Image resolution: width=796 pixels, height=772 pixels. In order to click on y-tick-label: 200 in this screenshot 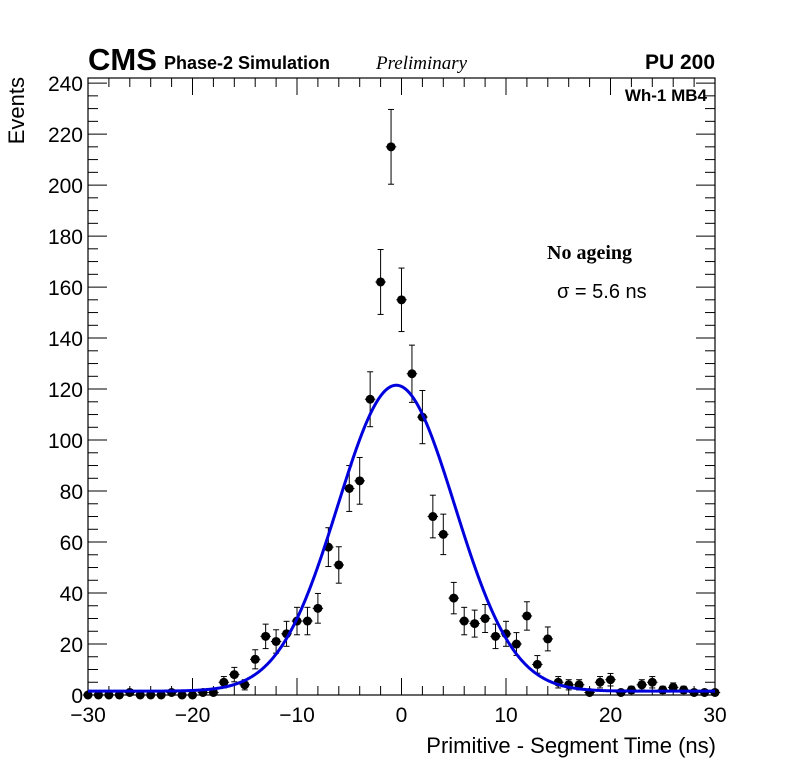, I will do `click(65, 186)`.